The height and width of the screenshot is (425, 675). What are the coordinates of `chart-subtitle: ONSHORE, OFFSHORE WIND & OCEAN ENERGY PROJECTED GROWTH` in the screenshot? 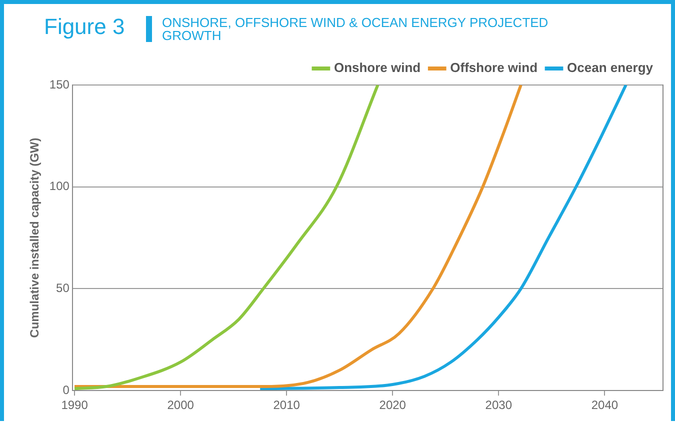 It's located at (364, 29).